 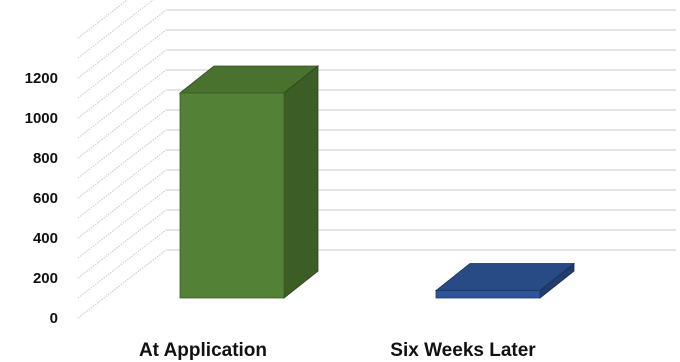 I want to click on y-tick-label: 1200, so click(x=41, y=78).